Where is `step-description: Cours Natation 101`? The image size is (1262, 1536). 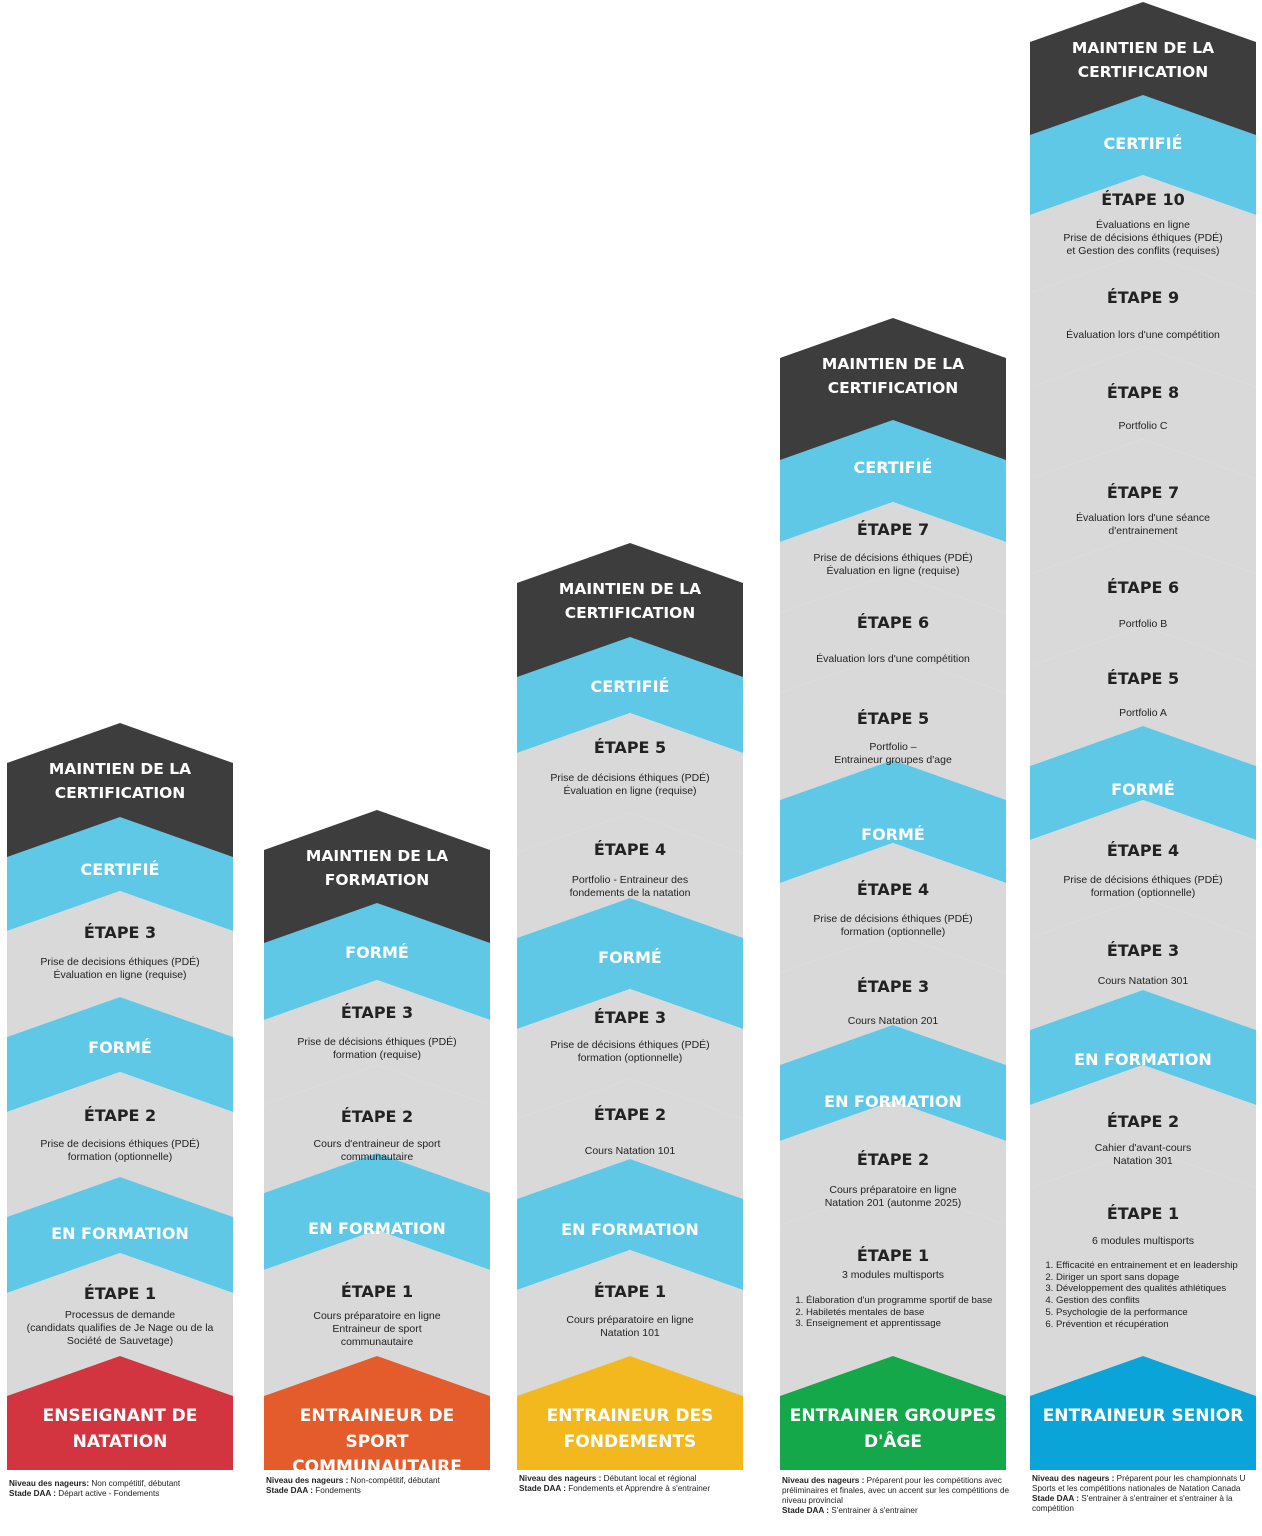
step-description: Cours Natation 101 is located at coordinates (630, 1151).